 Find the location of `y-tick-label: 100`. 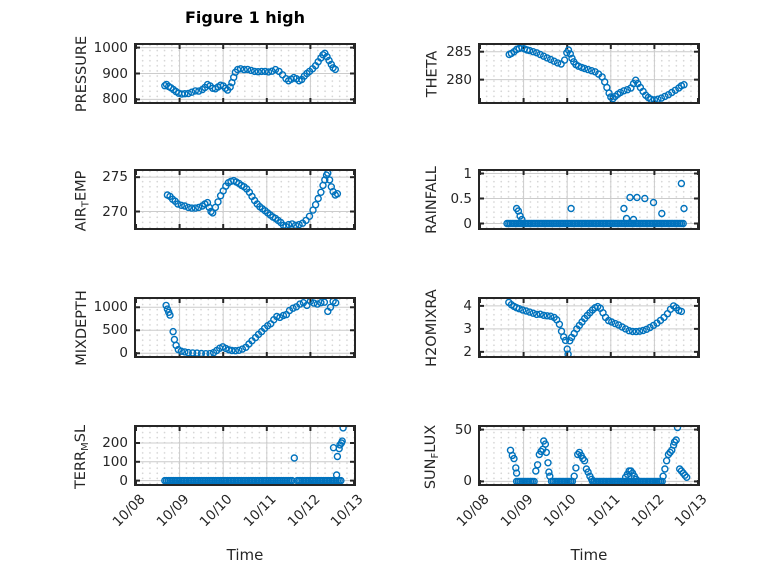

y-tick-label: 100 is located at coordinates (115, 461).